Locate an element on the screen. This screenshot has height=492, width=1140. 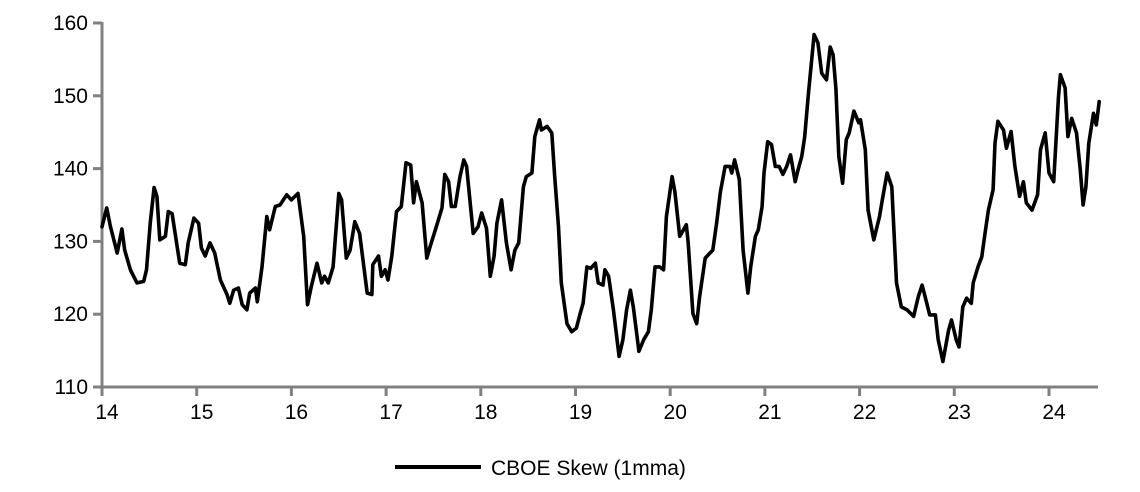
y-axis: 110 120 130 140 150 160 is located at coordinates (78, 205).